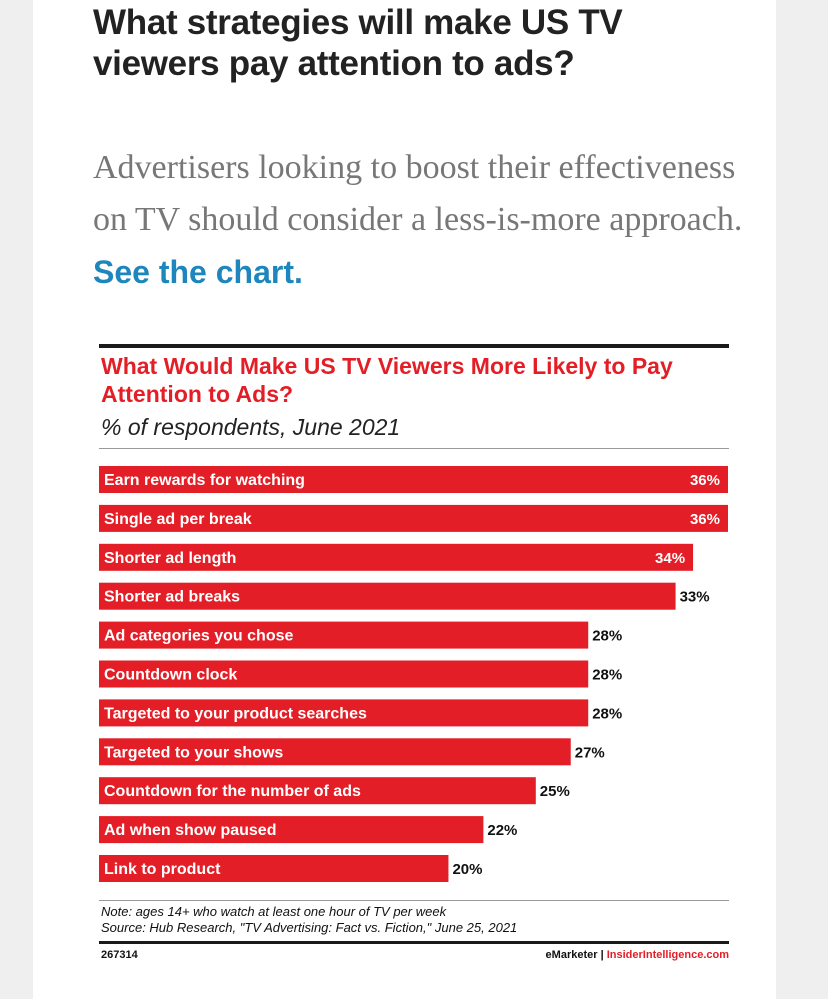 This screenshot has height=999, width=828. I want to click on bar-category-label: Shorter ad length, so click(170, 558).